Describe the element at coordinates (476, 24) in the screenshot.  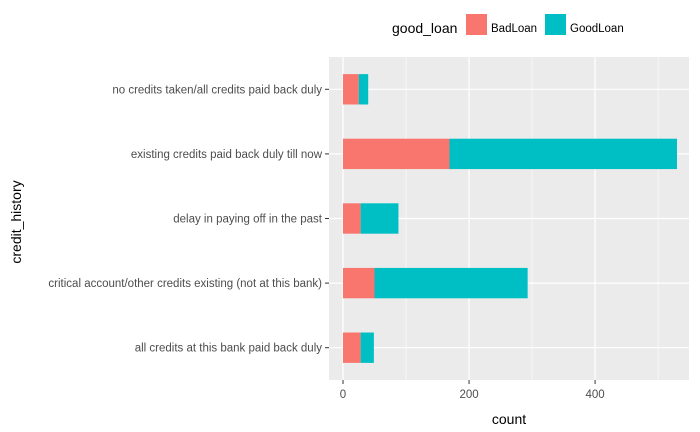
I see `legend-key-badloan` at that location.